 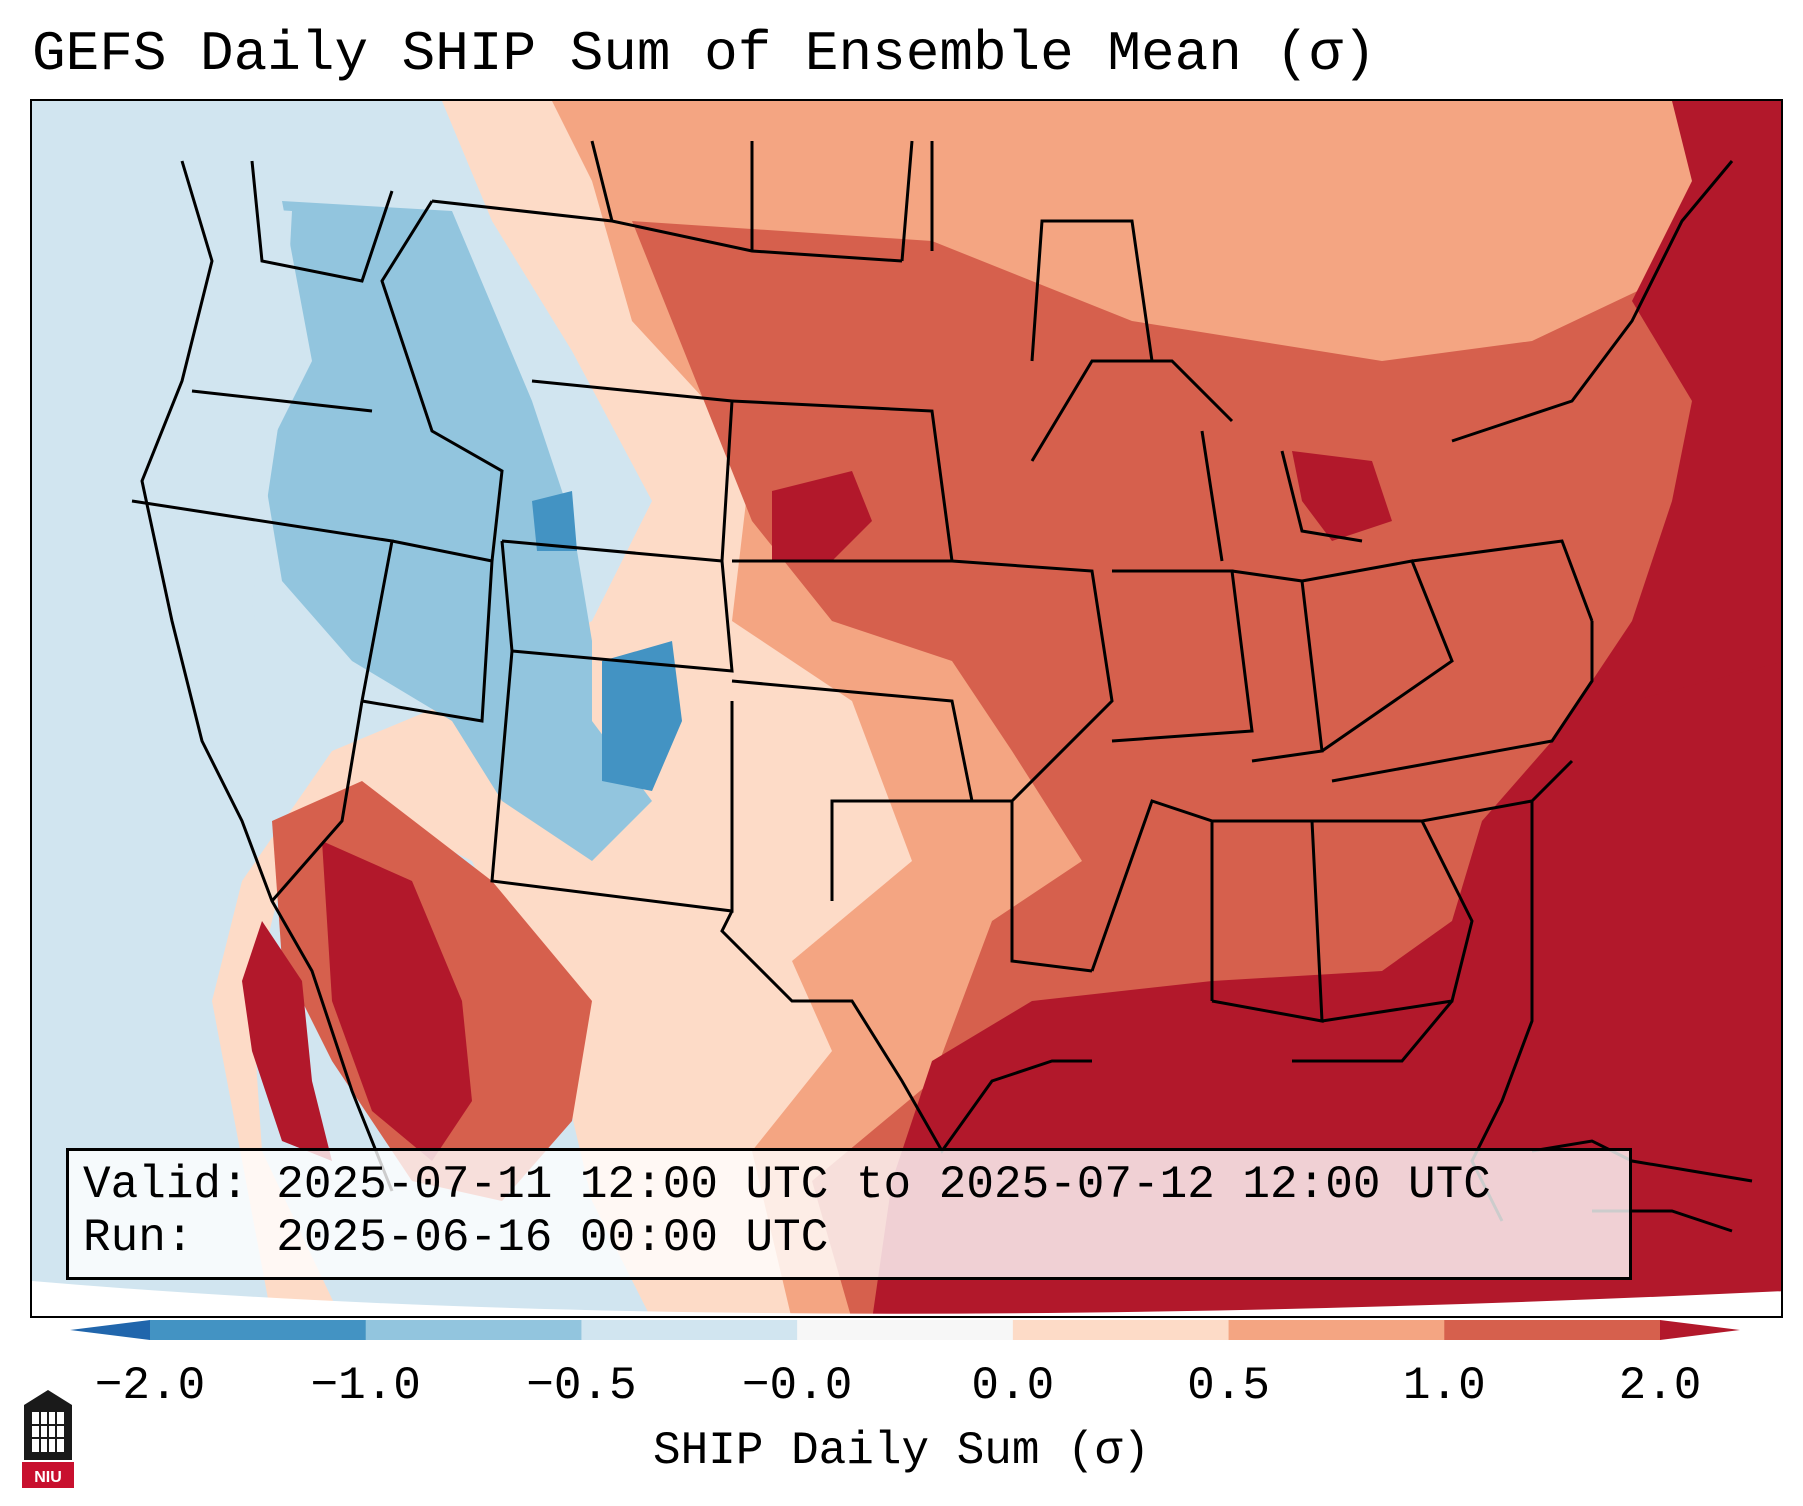 I want to click on field-light-blue-pocket, so click(x=212, y=551).